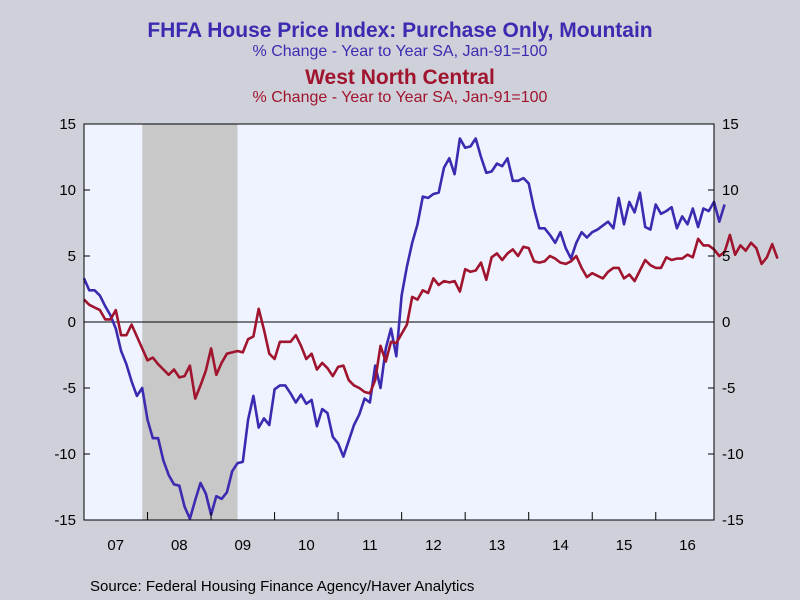 The height and width of the screenshot is (600, 800). I want to click on x-tick-label: 16, so click(687, 545).